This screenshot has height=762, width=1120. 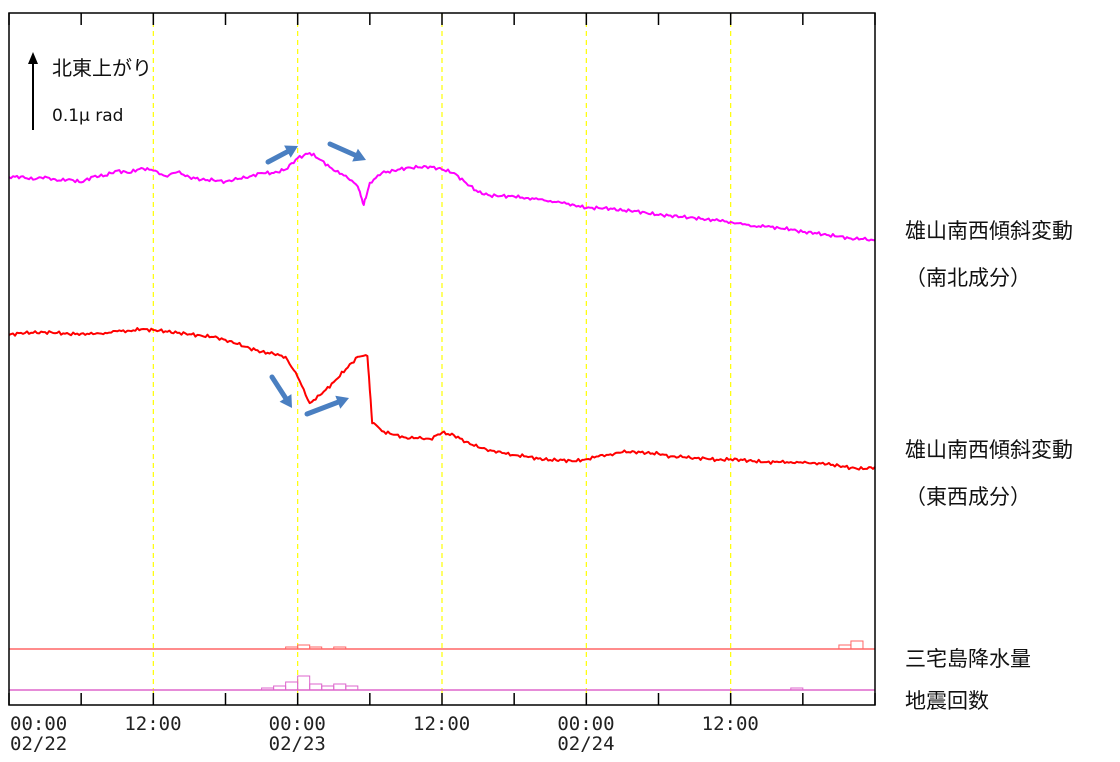 What do you see at coordinates (989, 231) in the screenshot?
I see `series-label-ns-name: 雄山南西傾斜変動` at bounding box center [989, 231].